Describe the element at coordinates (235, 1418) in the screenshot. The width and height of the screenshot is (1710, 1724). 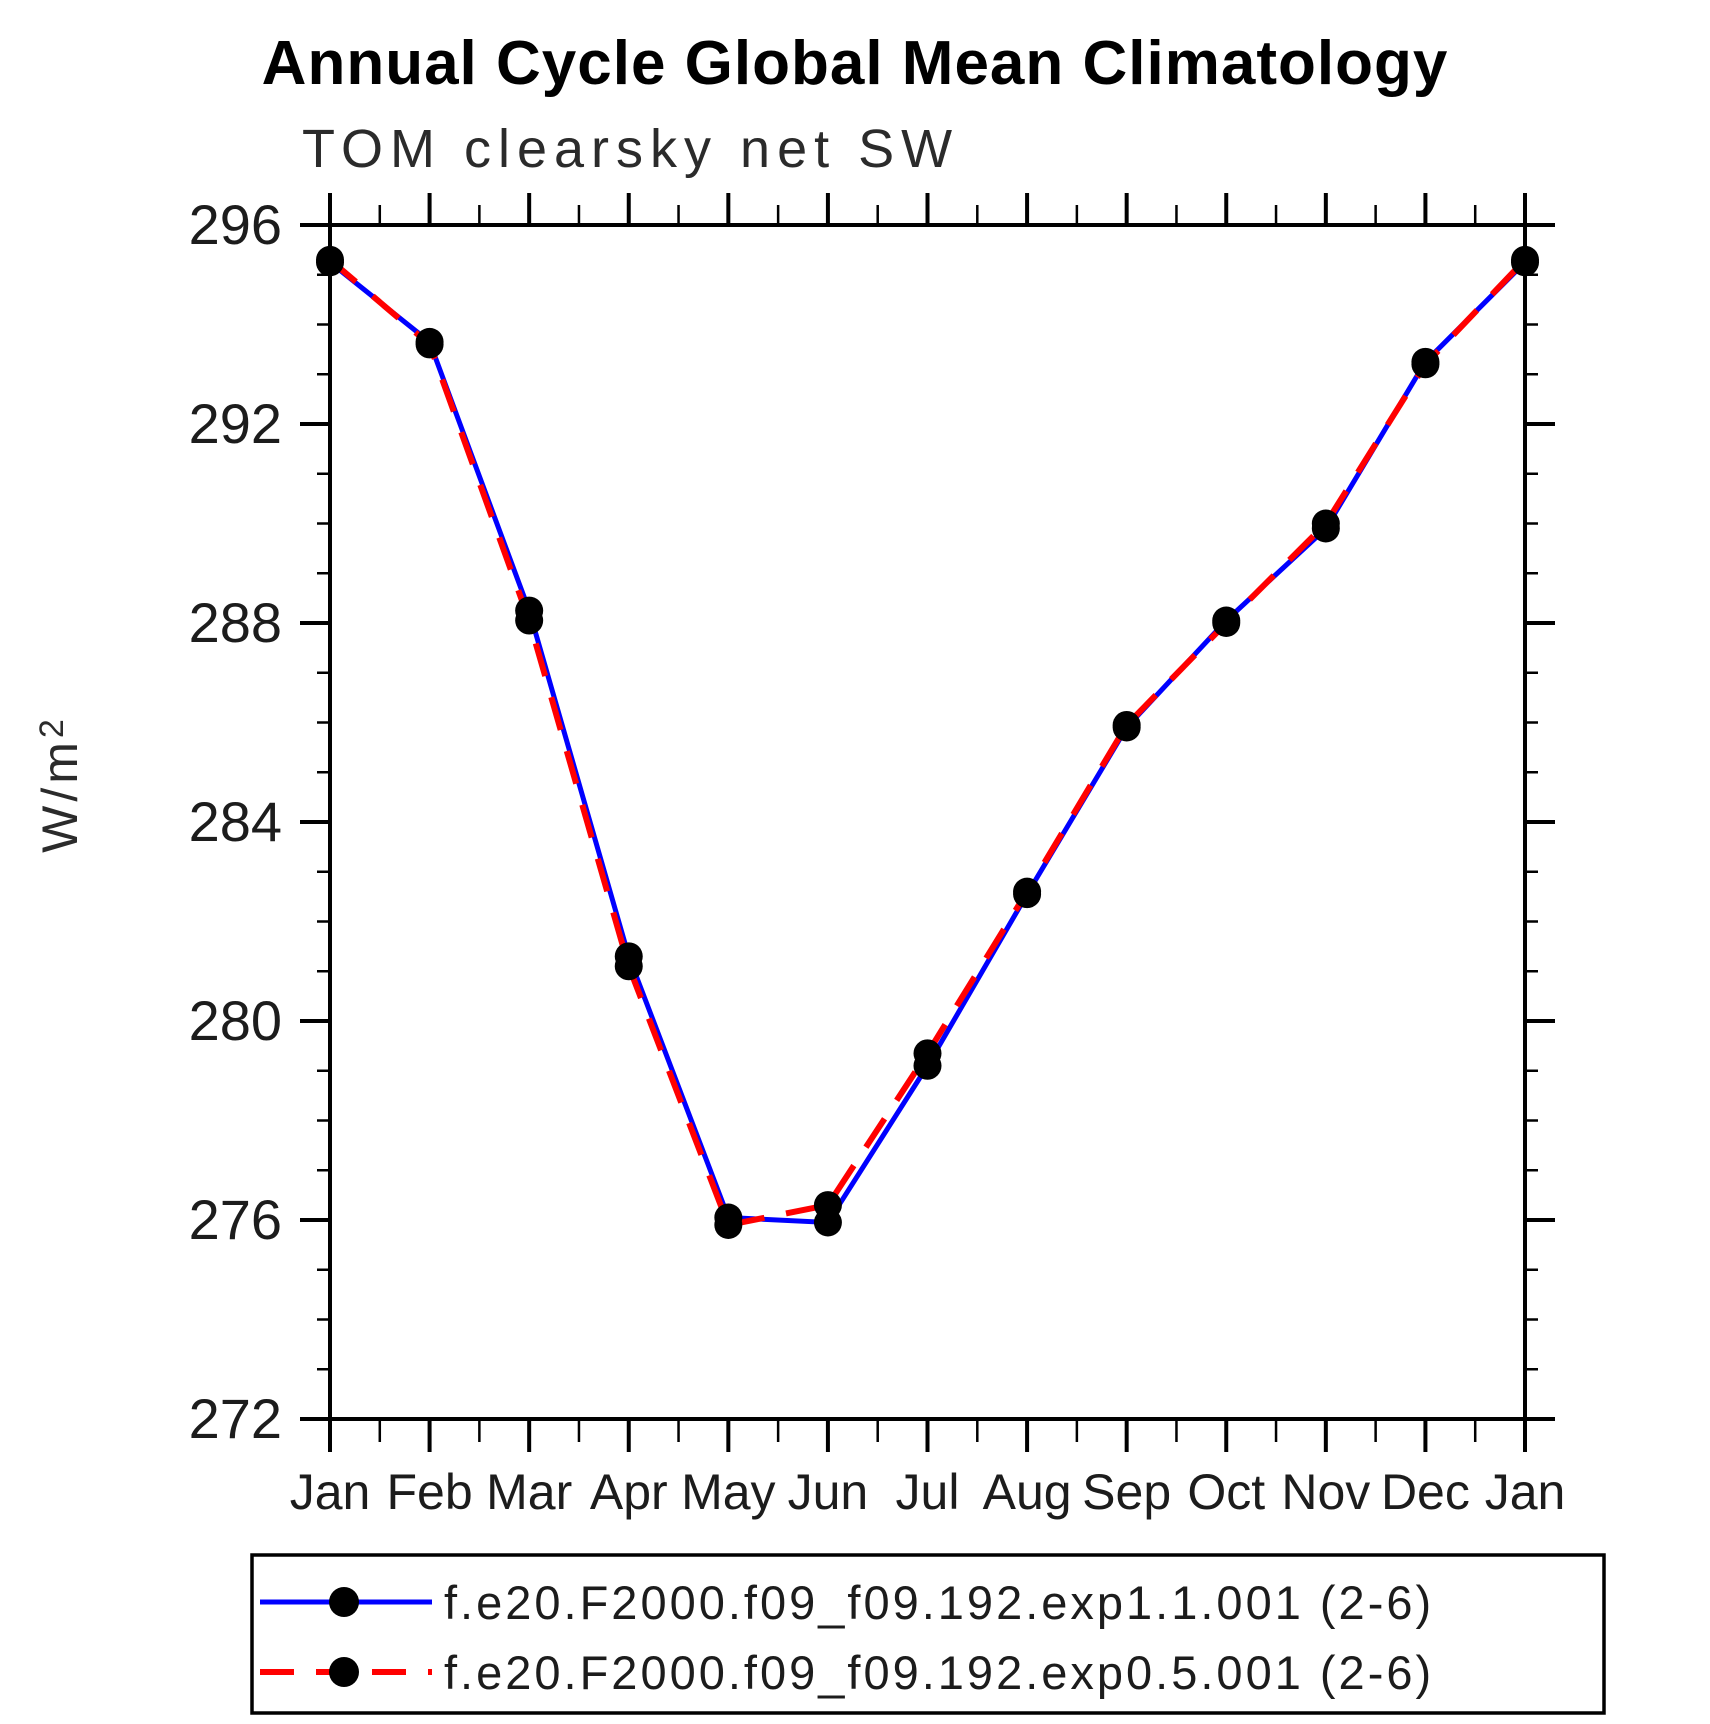
I see `y-tick-label: 272` at that location.